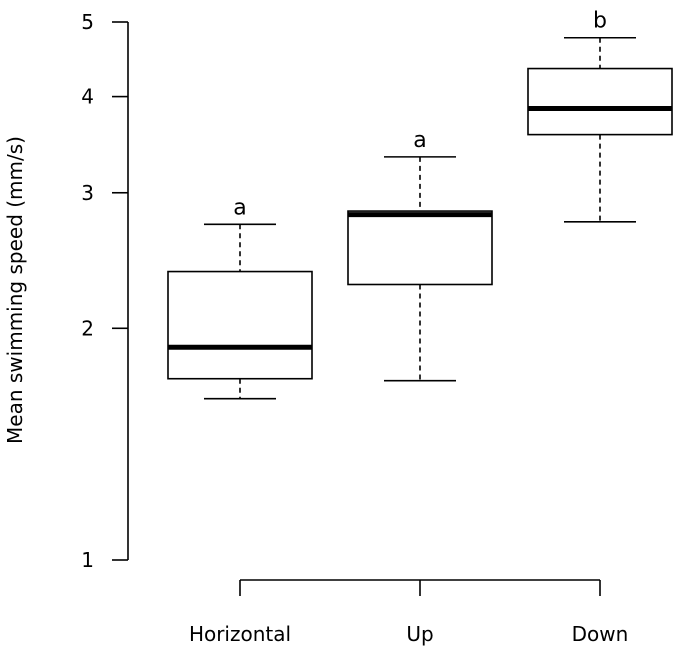  I want to click on box-up: a, so click(420, 255).